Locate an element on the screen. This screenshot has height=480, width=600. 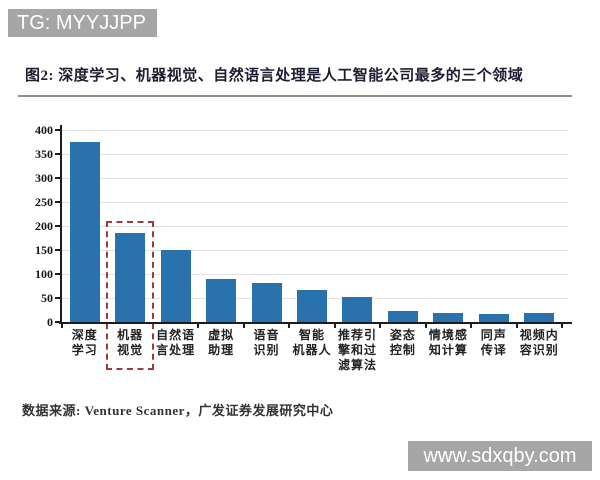
site-watermark-text: www.sdxqby.com is located at coordinates (500, 456).